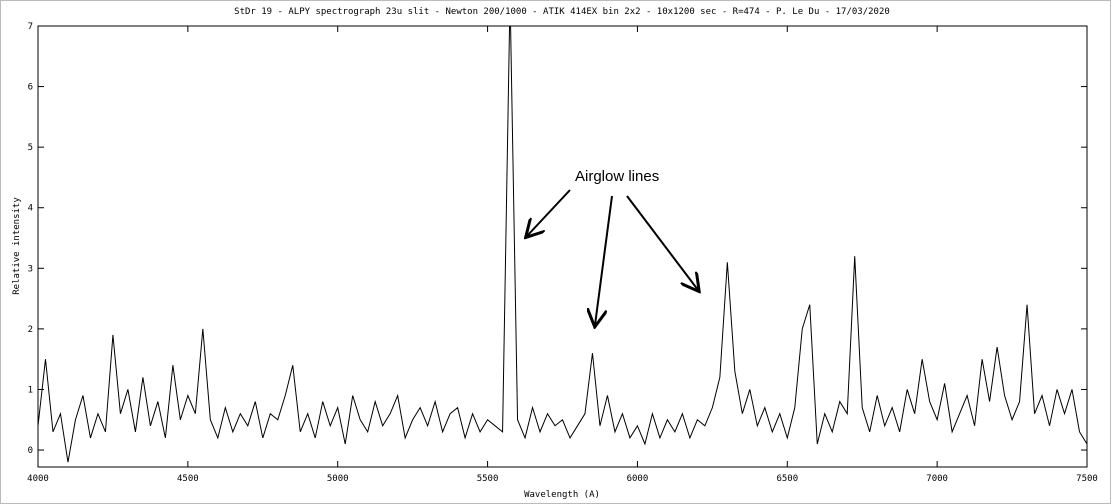 The image size is (1111, 504). What do you see at coordinates (38, 479) in the screenshot?
I see `x-tick-label: 4000` at bounding box center [38, 479].